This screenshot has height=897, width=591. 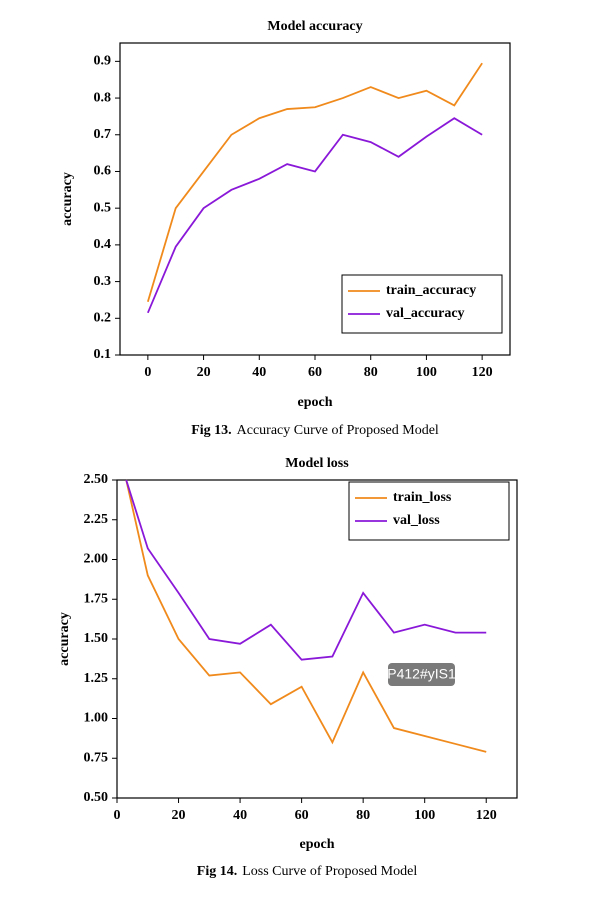 I want to click on y-tick-label: 2.00, so click(x=96, y=559).